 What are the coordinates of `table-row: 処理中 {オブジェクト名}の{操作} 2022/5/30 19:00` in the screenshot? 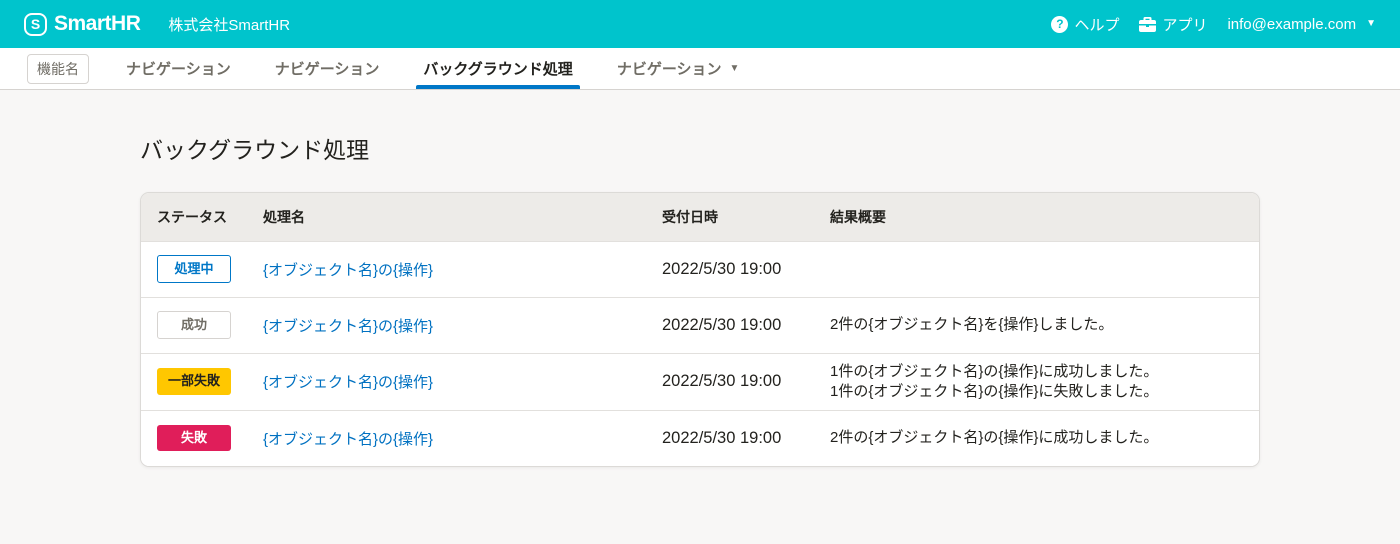 It's located at (700, 268).